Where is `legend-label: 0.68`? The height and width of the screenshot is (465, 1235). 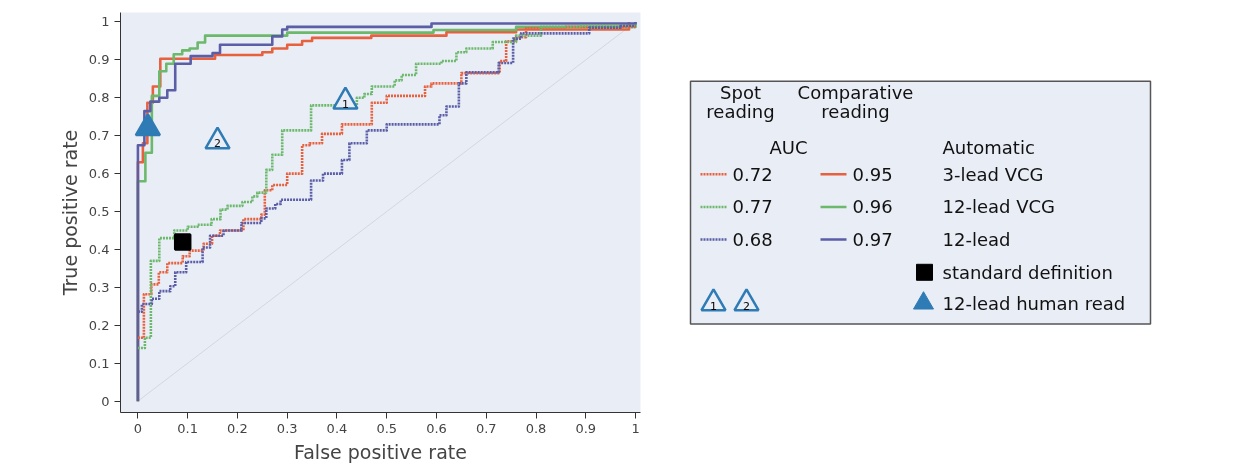 legend-label: 0.68 is located at coordinates (752, 240).